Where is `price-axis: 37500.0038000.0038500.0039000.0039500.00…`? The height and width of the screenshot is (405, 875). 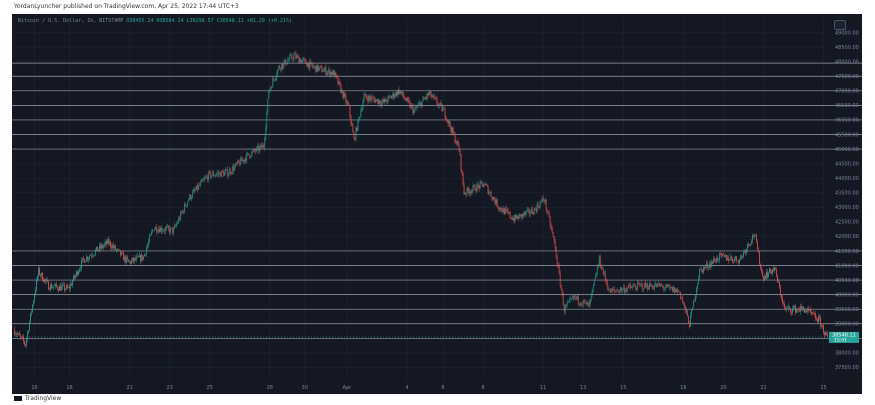 price-axis: 37500.0038000.0038500.0039000.0039500.00… is located at coordinates (847, 200).